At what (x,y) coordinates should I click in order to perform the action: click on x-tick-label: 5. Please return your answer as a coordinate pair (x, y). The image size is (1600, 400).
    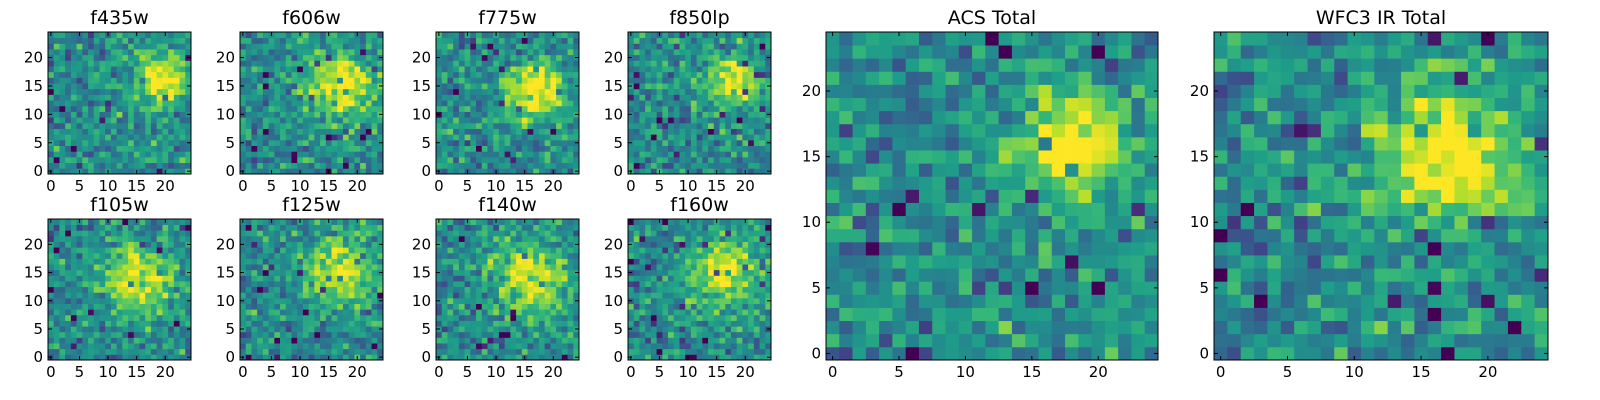
    Looking at the image, I should click on (80, 186).